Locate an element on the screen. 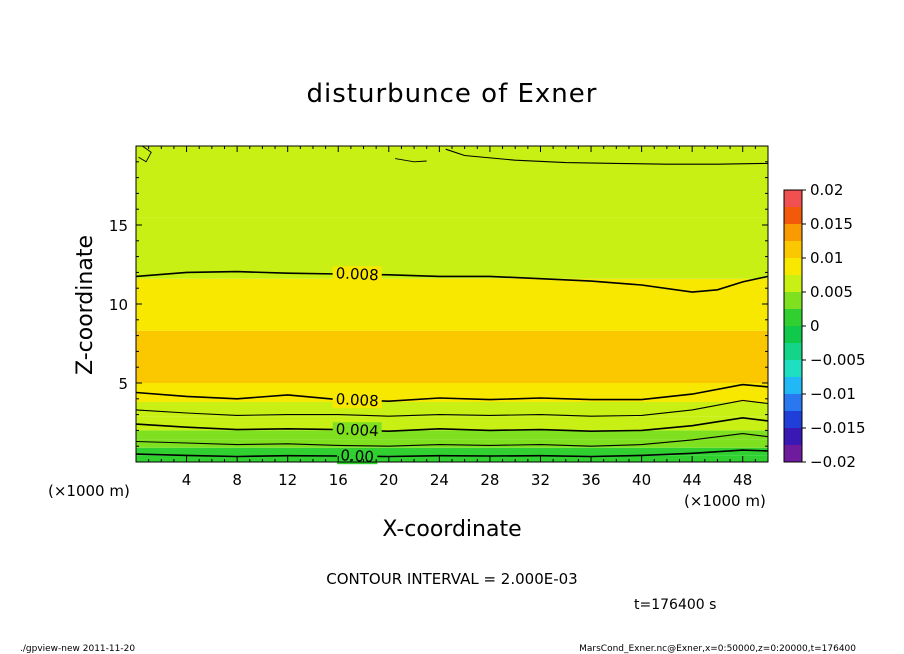 The width and height of the screenshot is (904, 654). y-tick-label: 10 is located at coordinates (118, 305).